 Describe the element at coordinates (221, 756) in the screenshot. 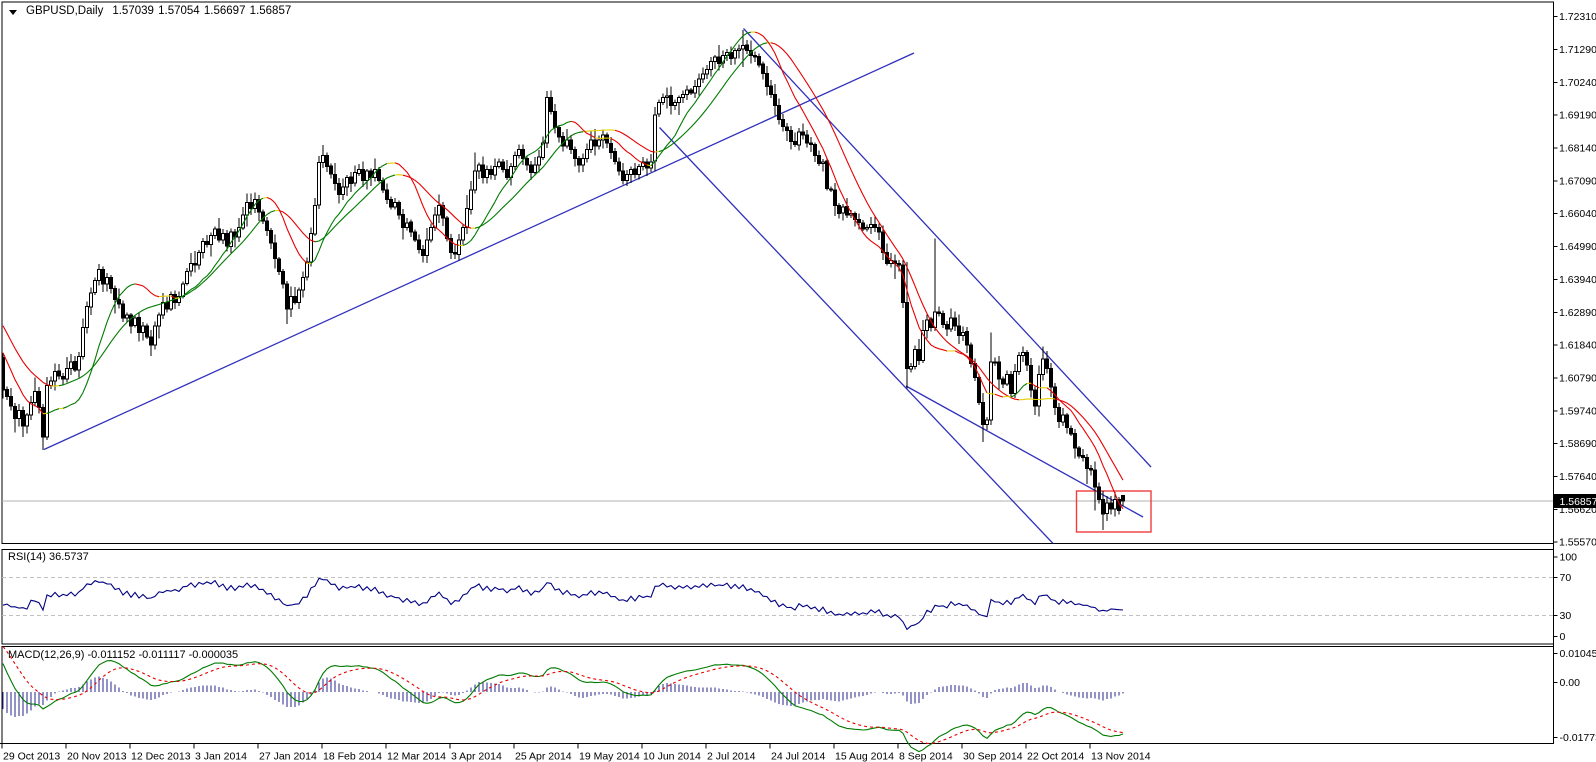

I see `time-axis-label: 3 Jan 2014` at that location.